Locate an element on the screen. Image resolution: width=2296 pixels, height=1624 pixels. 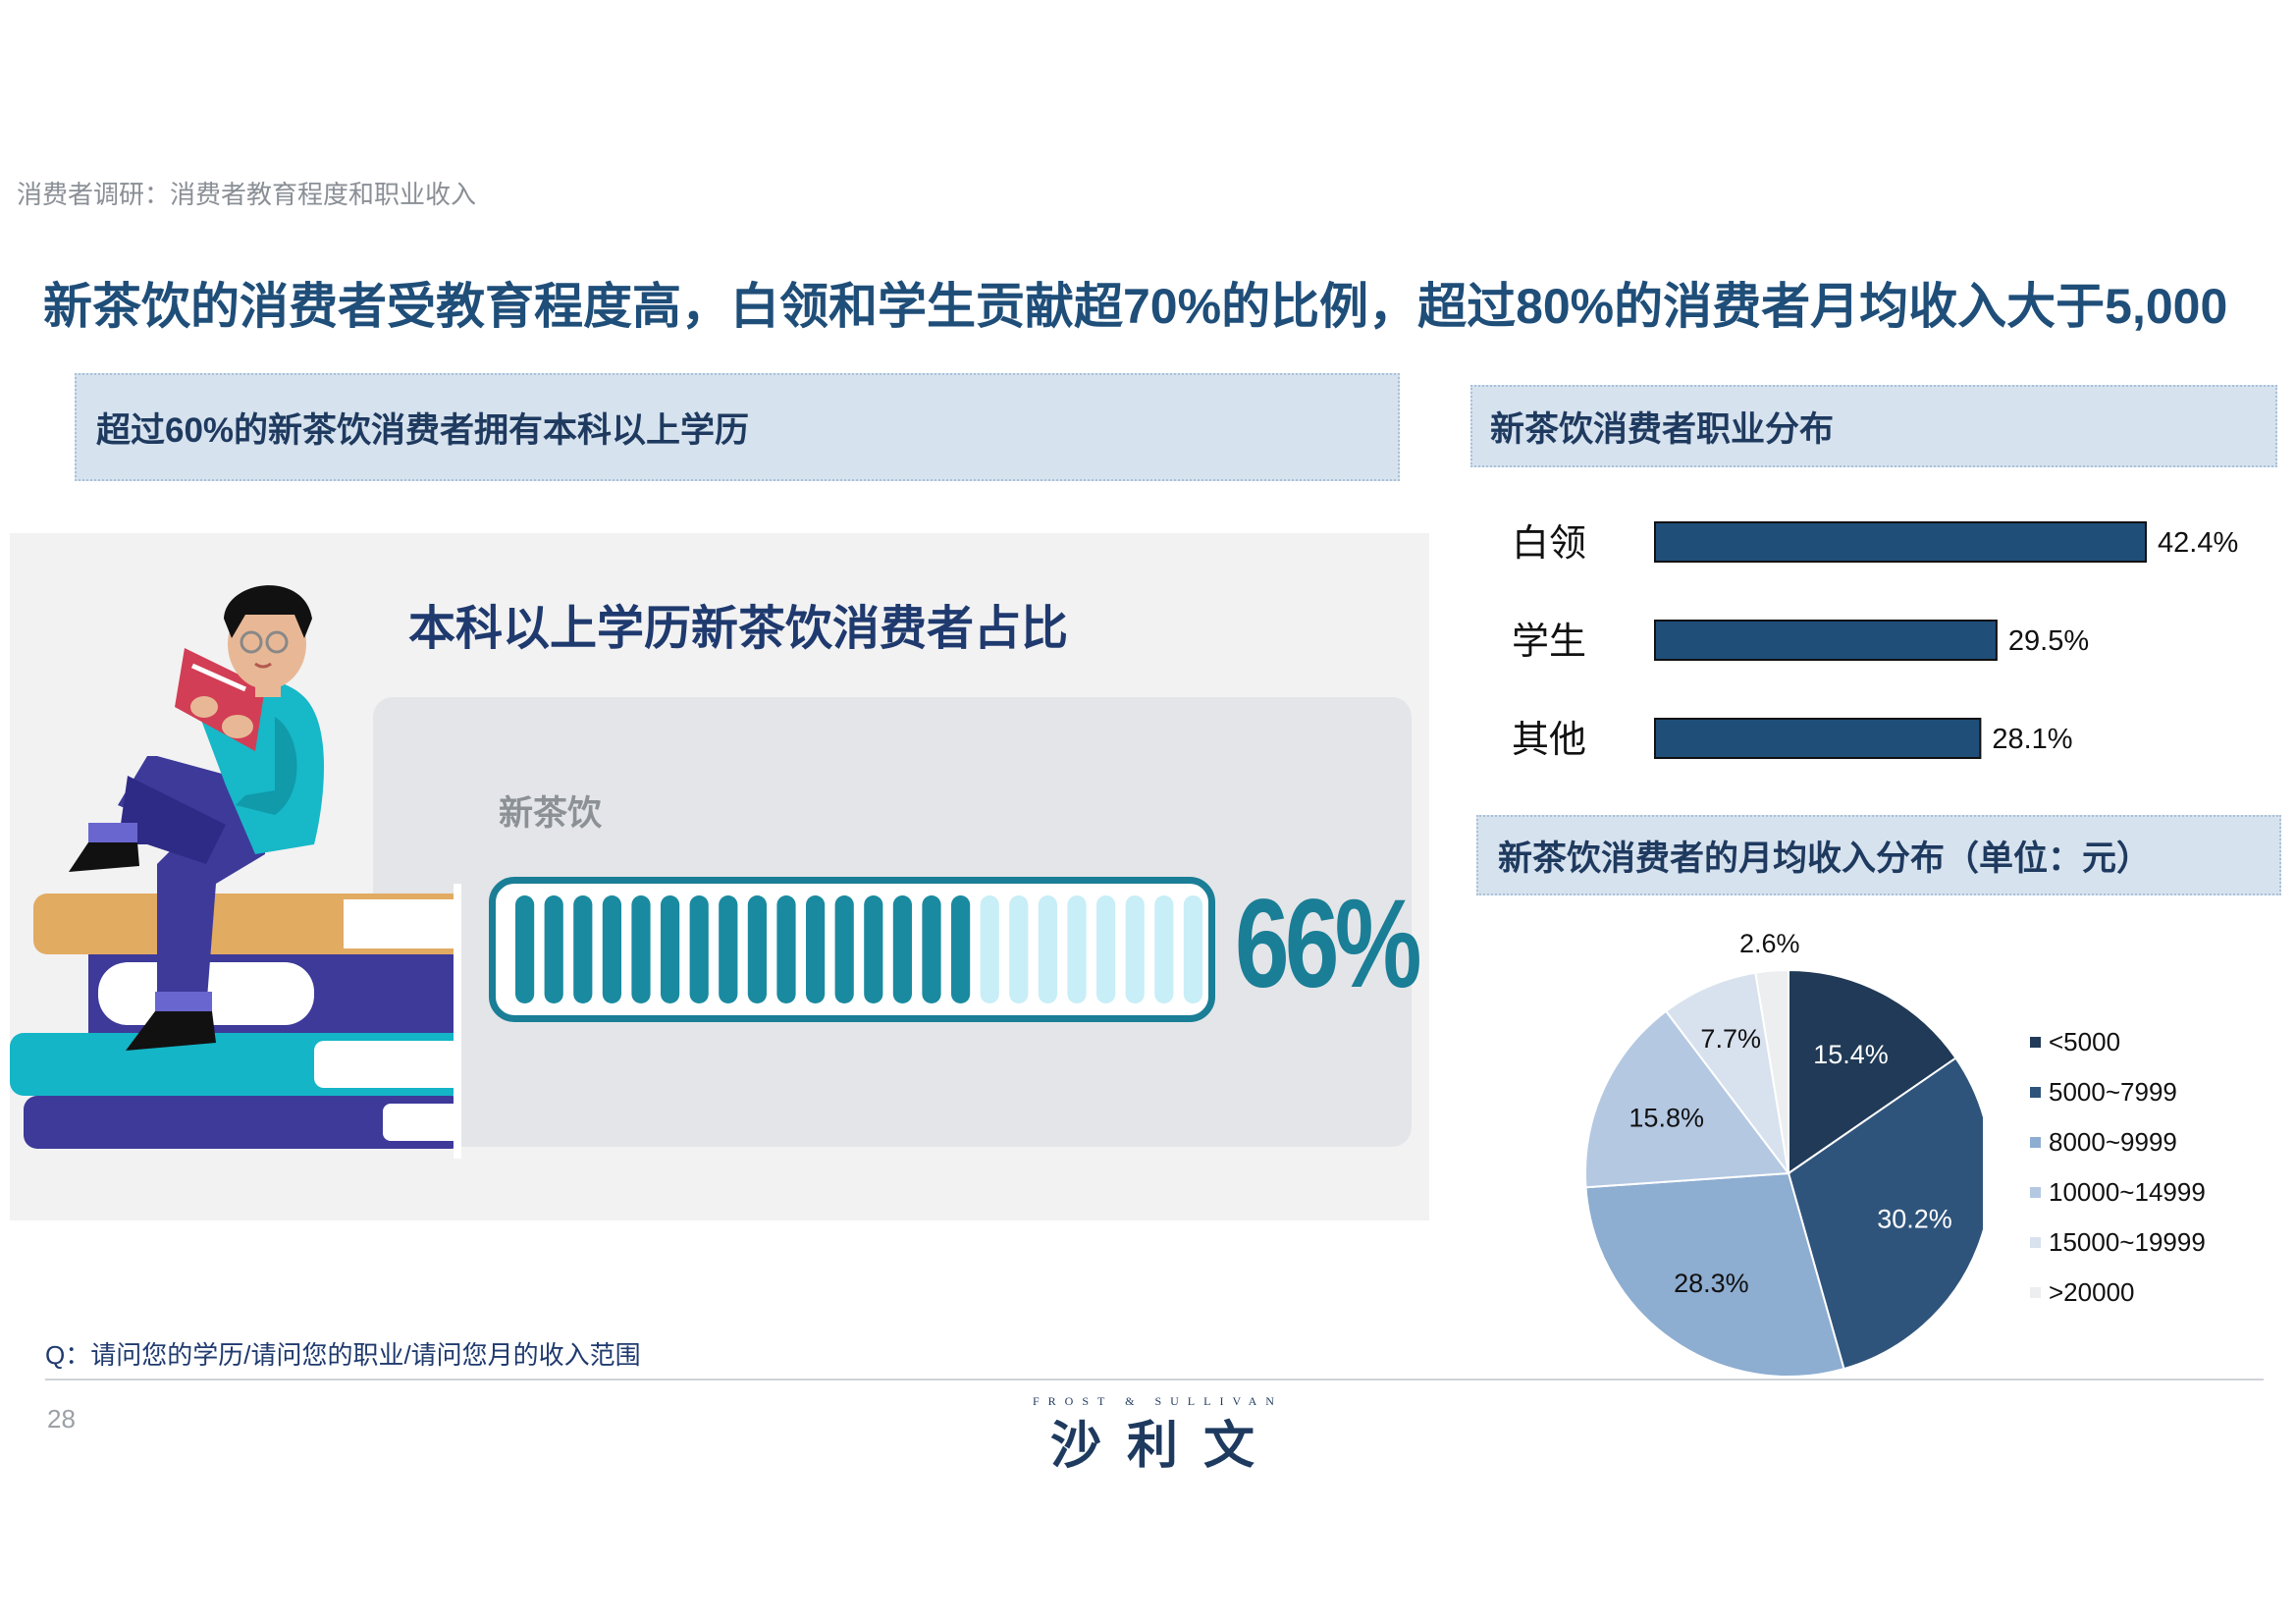
footer-divider is located at coordinates (1154, 1379).